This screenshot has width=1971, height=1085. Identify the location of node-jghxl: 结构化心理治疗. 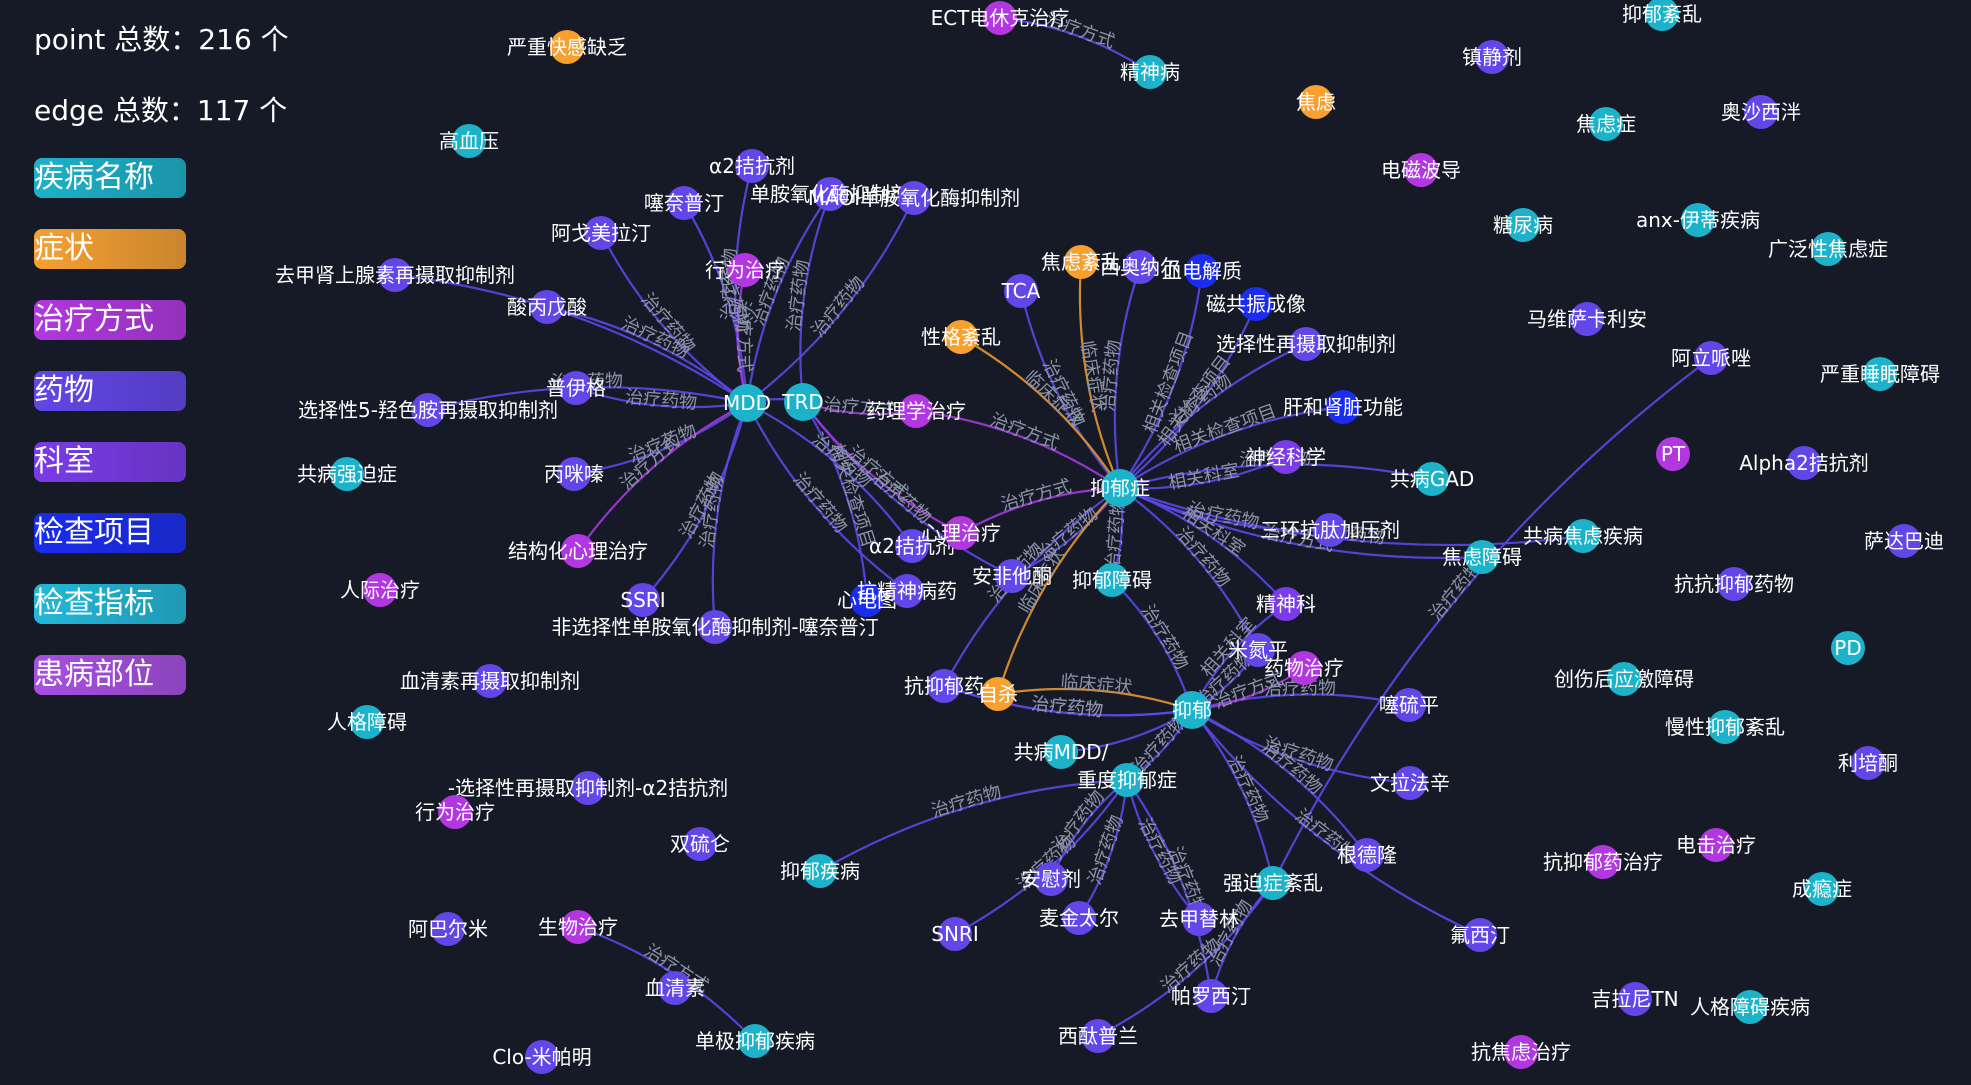
(578, 551).